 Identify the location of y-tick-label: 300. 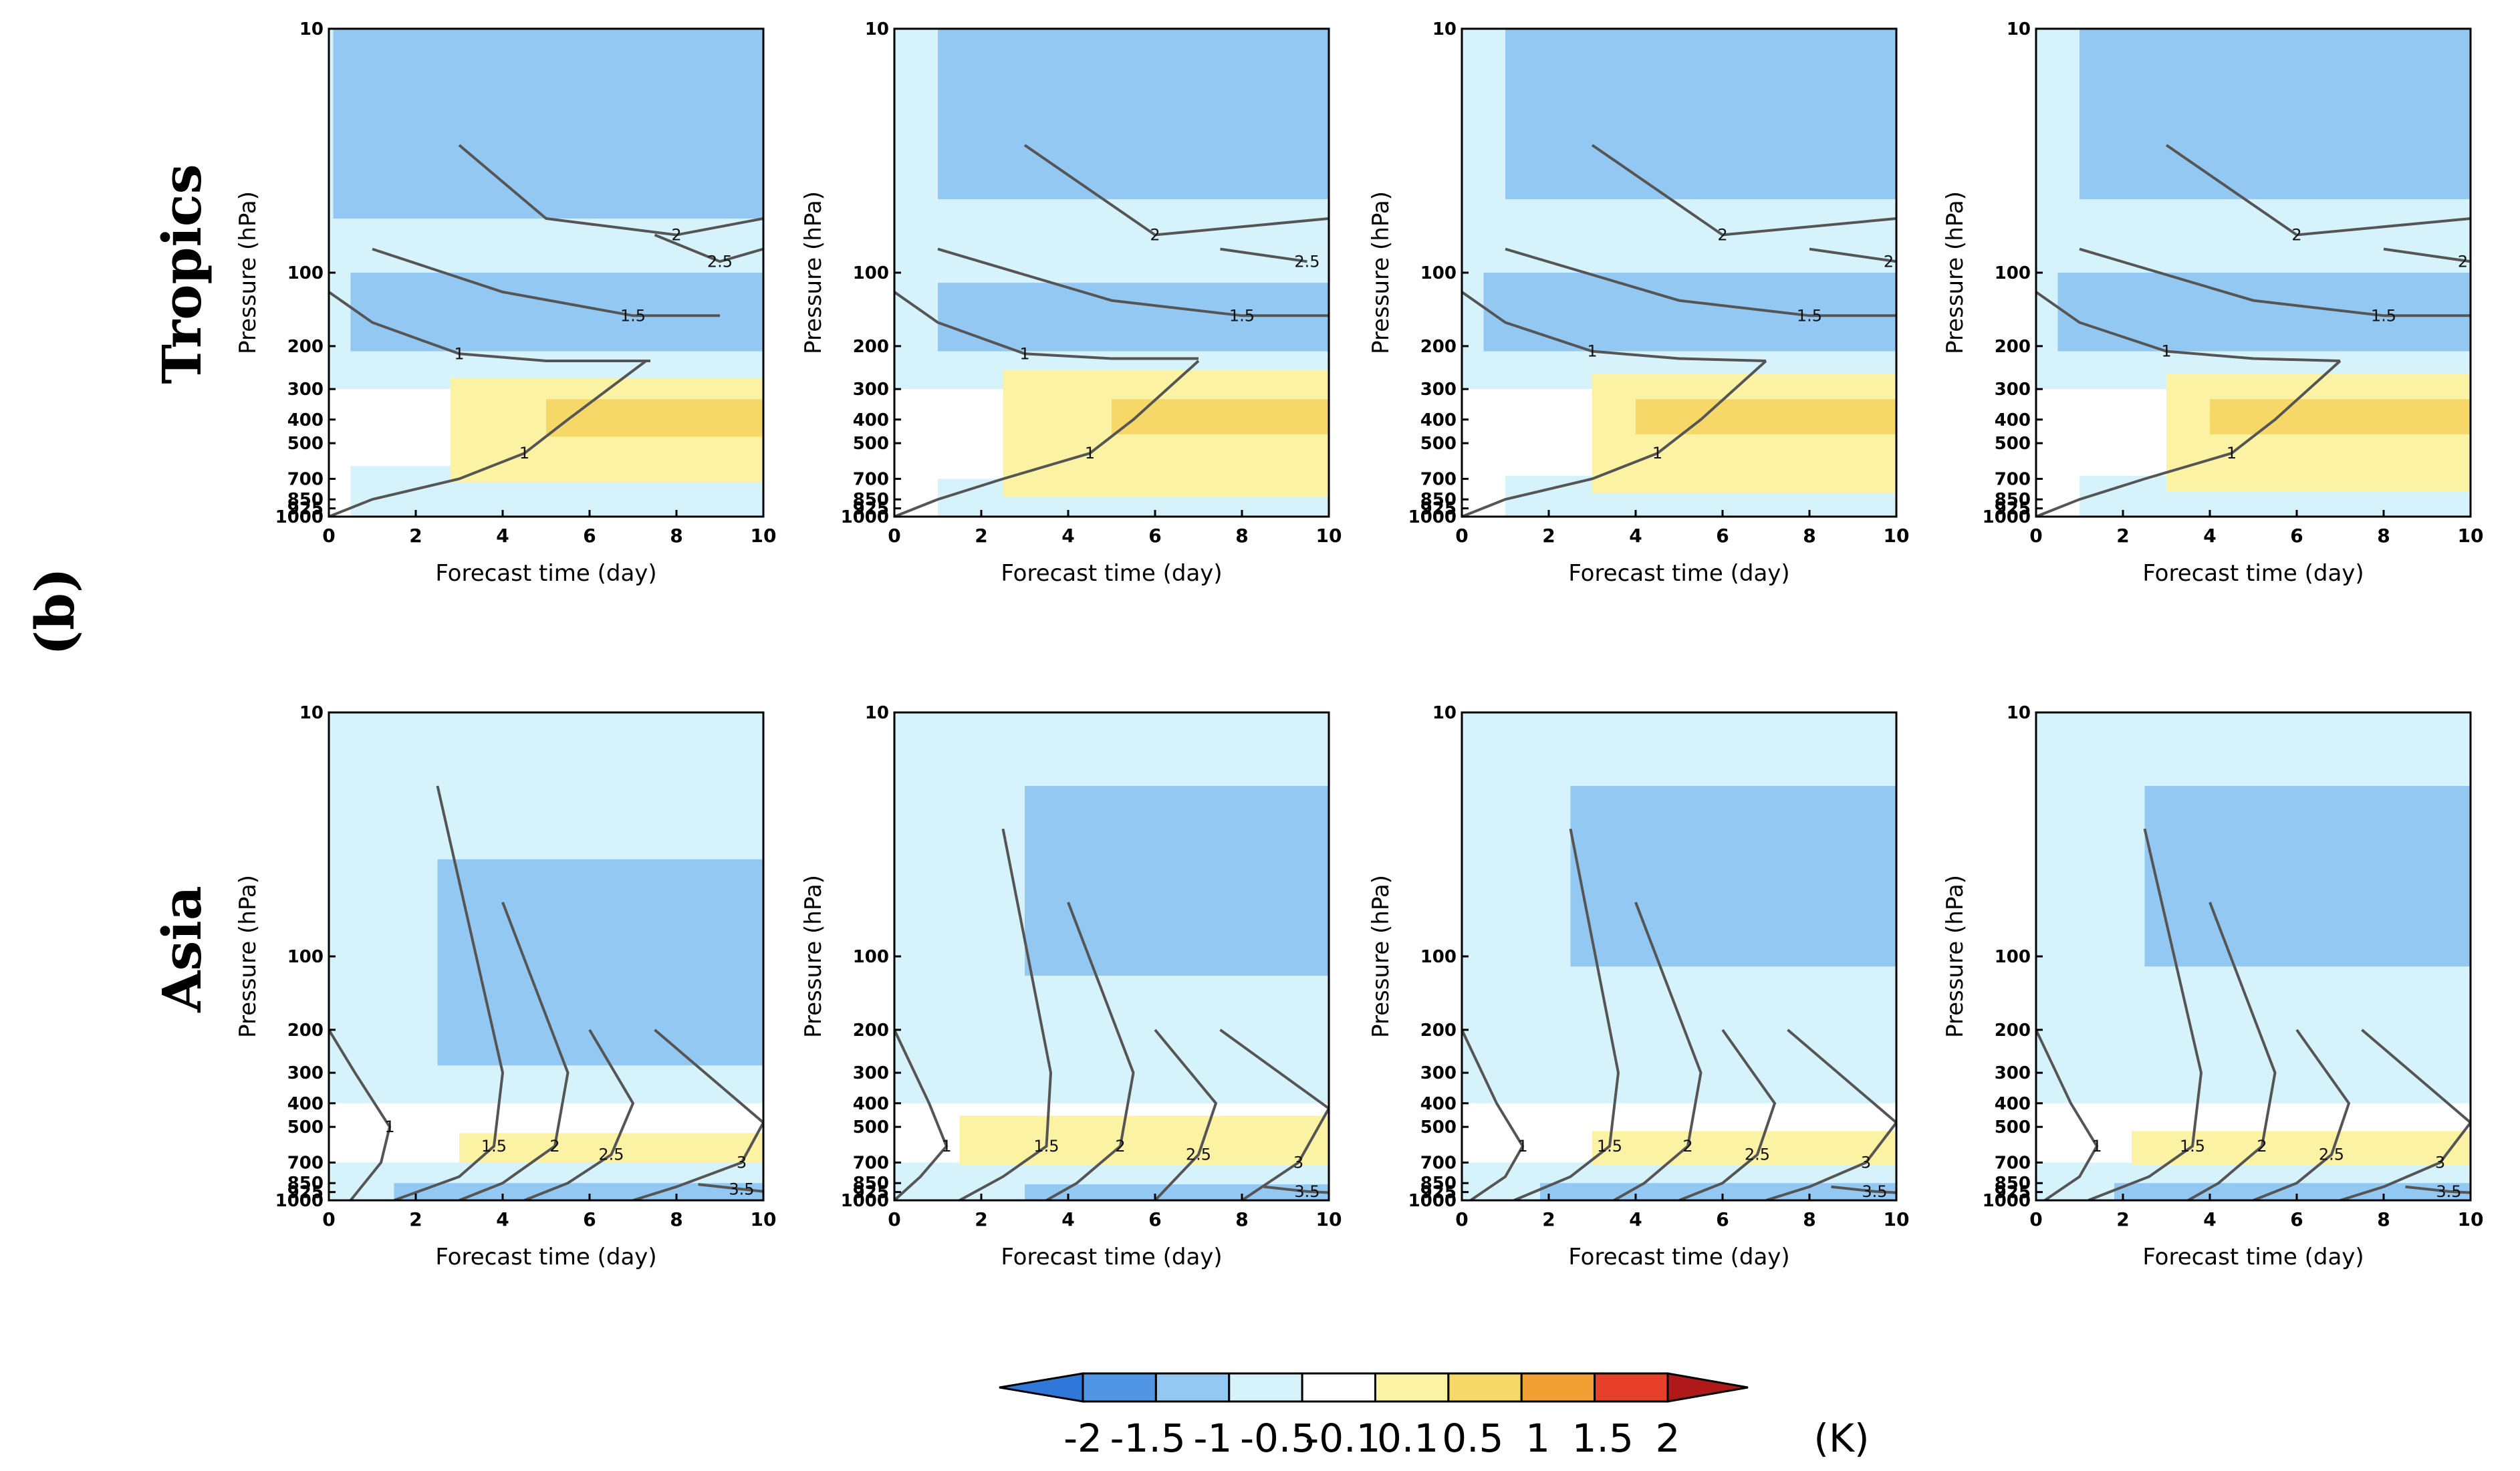
(305, 1073).